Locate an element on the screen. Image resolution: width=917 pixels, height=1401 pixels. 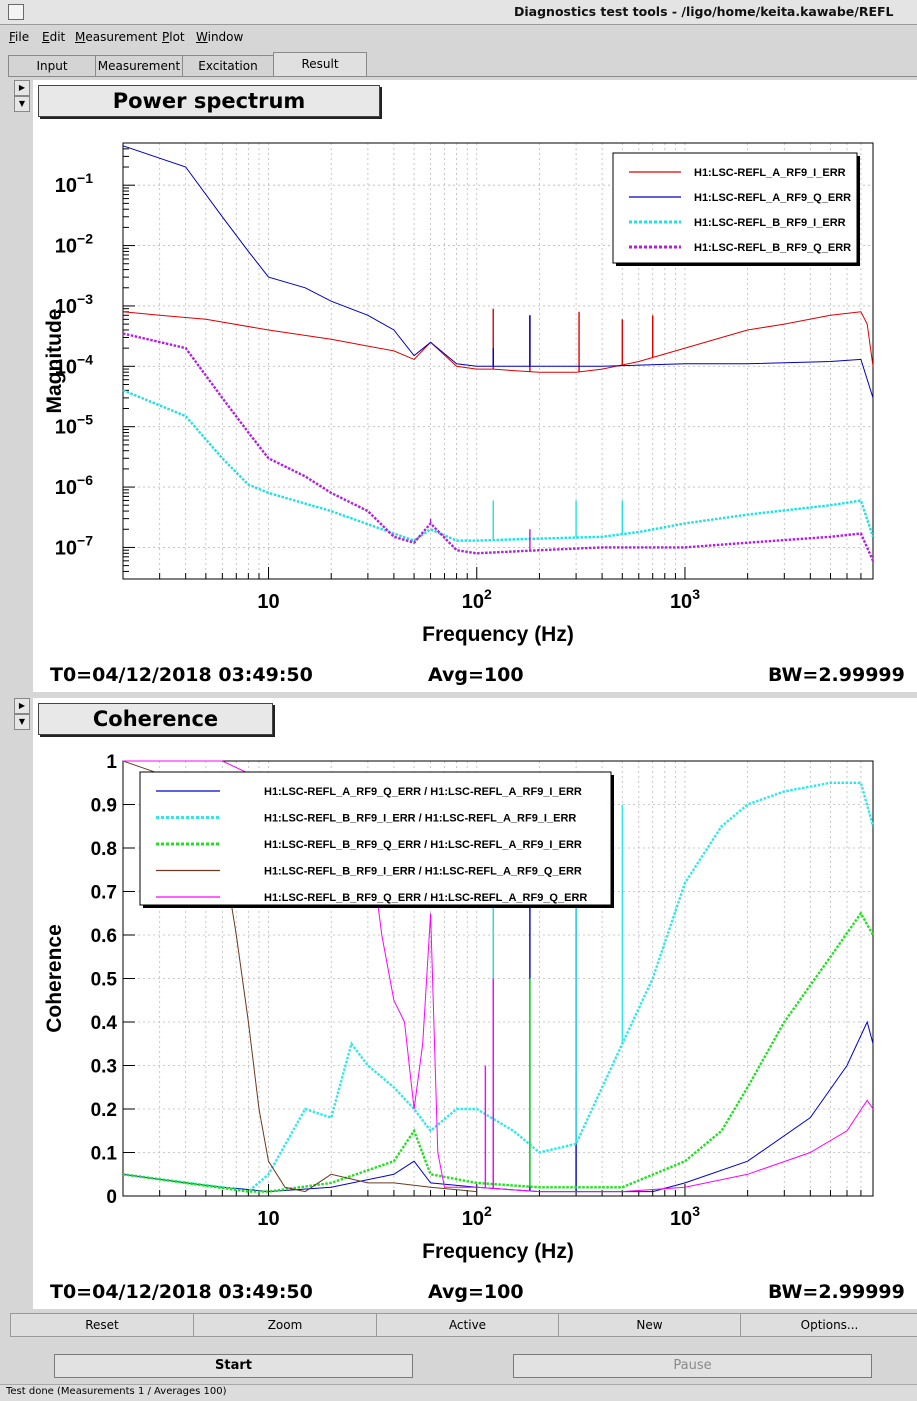
tab-input: Input is located at coordinates (52, 65).